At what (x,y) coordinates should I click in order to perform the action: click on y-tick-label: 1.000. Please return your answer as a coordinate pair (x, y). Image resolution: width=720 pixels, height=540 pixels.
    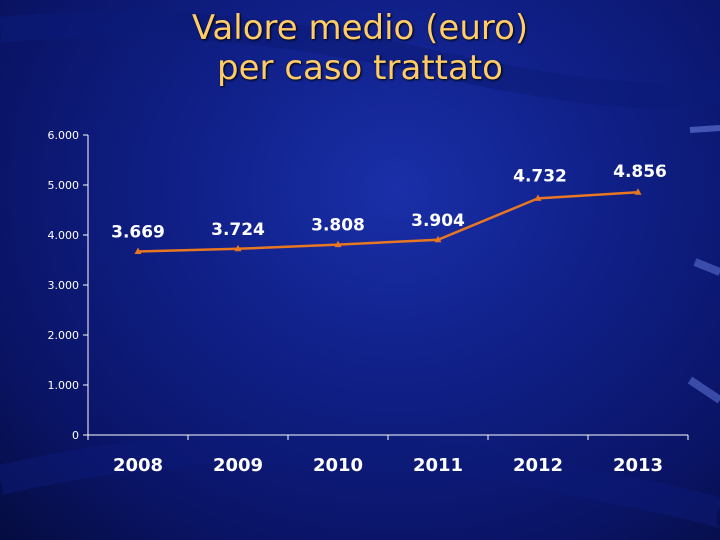
    Looking at the image, I should click on (64, 385).